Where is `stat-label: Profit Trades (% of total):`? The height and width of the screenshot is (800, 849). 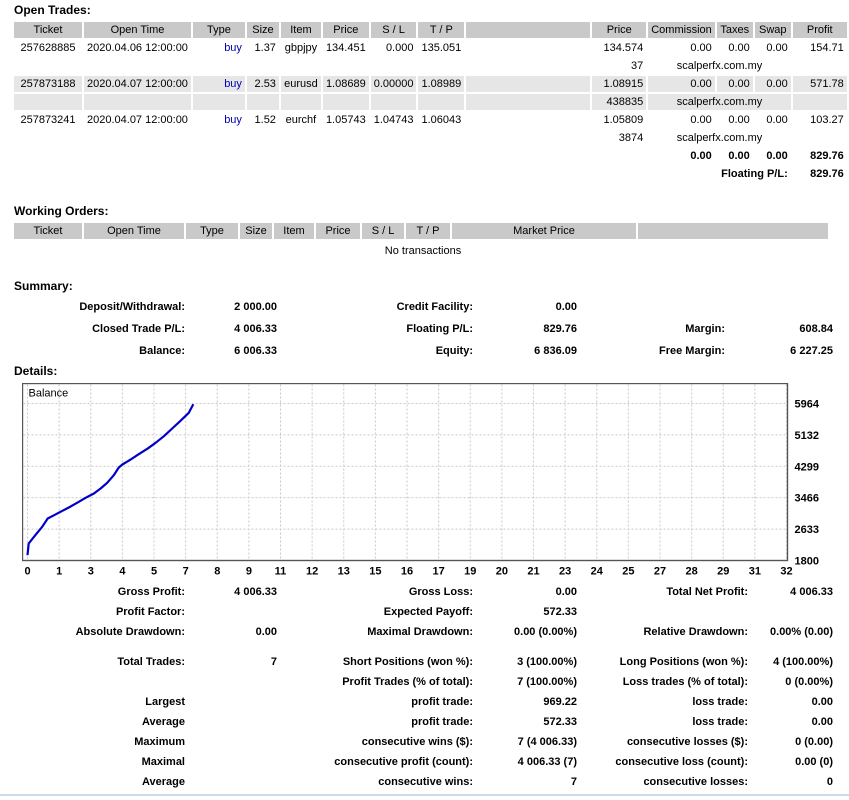 stat-label: Profit Trades (% of total): is located at coordinates (407, 682).